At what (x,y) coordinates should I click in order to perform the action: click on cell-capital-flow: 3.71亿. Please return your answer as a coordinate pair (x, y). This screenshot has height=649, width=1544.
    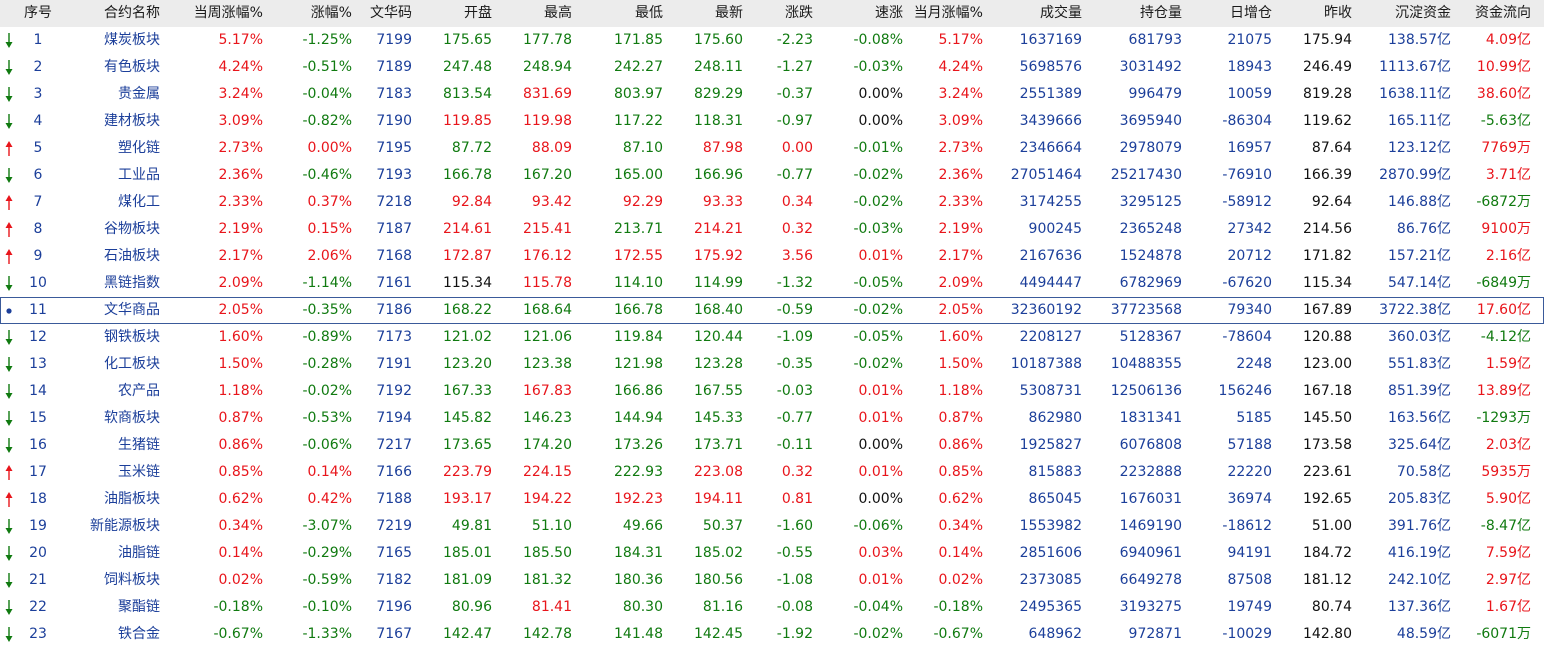
    Looking at the image, I should click on (1508, 175).